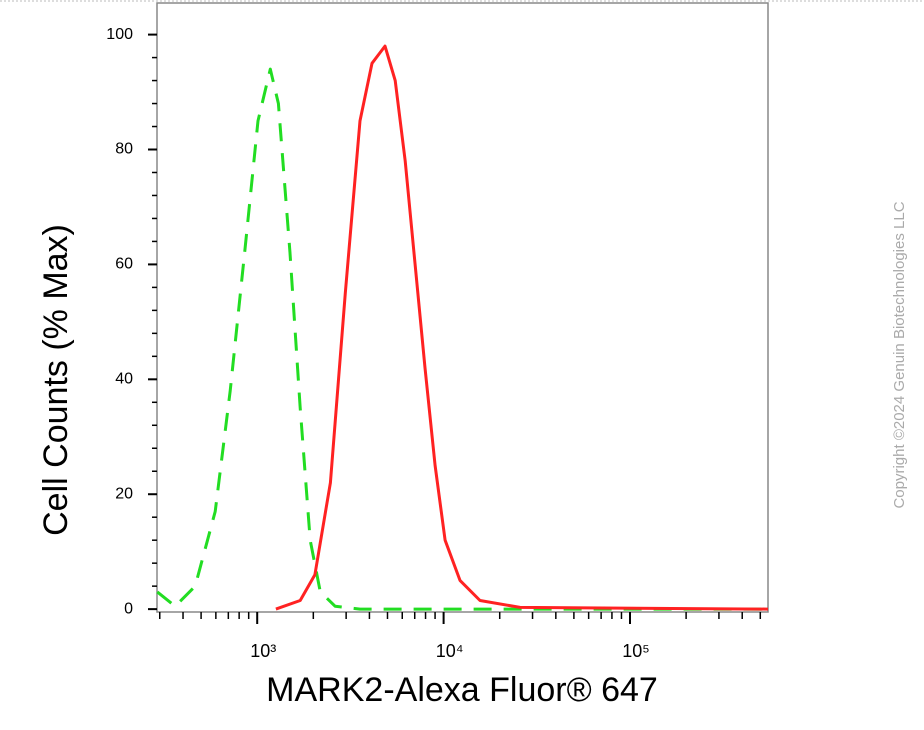 The width and height of the screenshot is (924, 730). I want to click on x-tick-label: 10⁴, so click(450, 651).